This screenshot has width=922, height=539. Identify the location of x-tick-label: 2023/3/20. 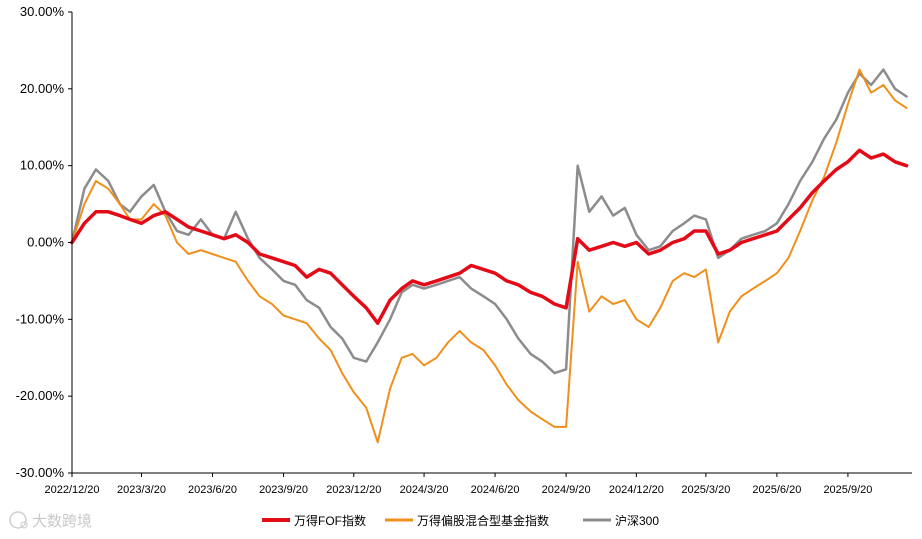
(141, 490).